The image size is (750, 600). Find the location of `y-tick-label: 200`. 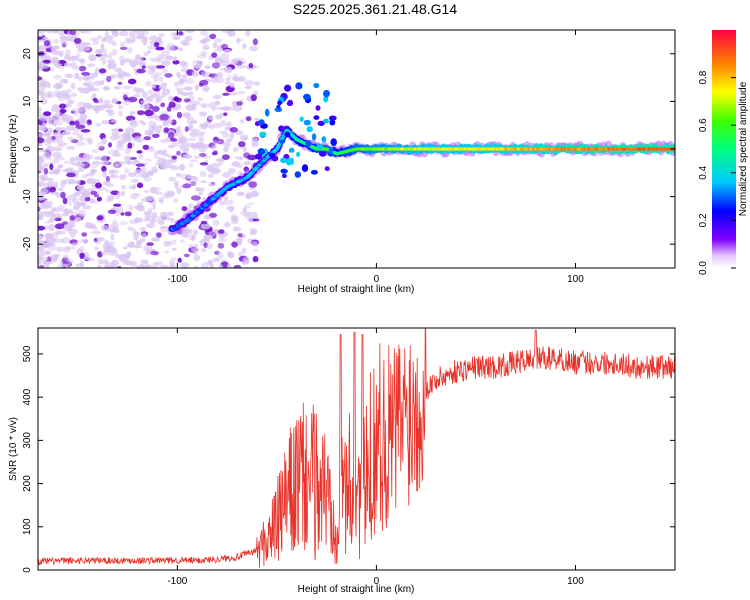

y-tick-label: 200 is located at coordinates (27, 483).